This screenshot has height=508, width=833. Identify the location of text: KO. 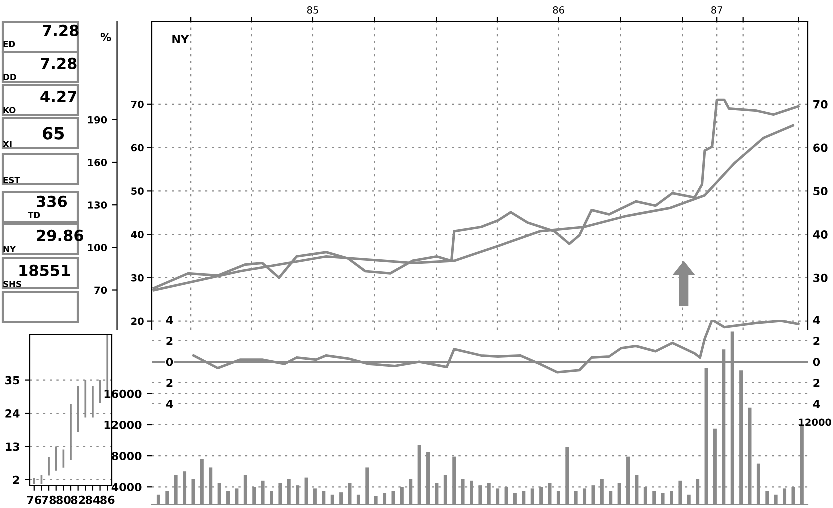
(10, 110).